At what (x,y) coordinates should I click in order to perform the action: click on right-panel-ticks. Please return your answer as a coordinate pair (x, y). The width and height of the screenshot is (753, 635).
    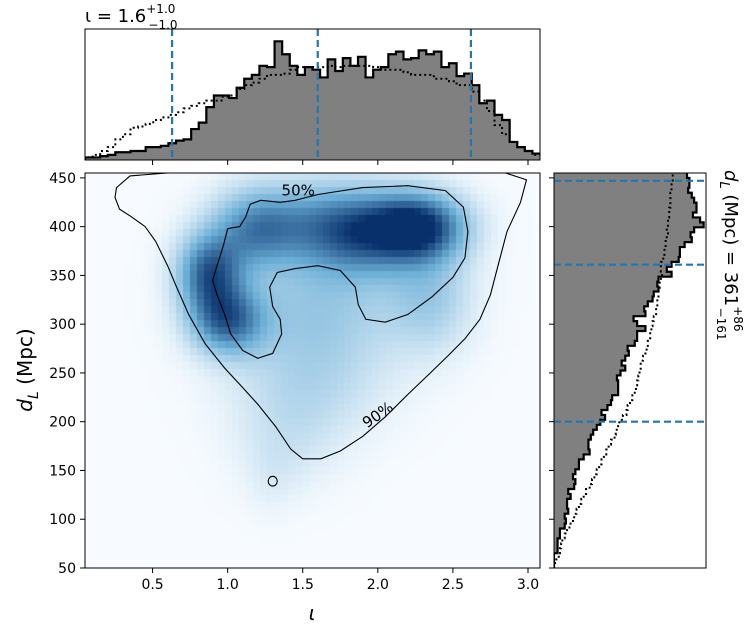
    Looking at the image, I should click on (551, 373).